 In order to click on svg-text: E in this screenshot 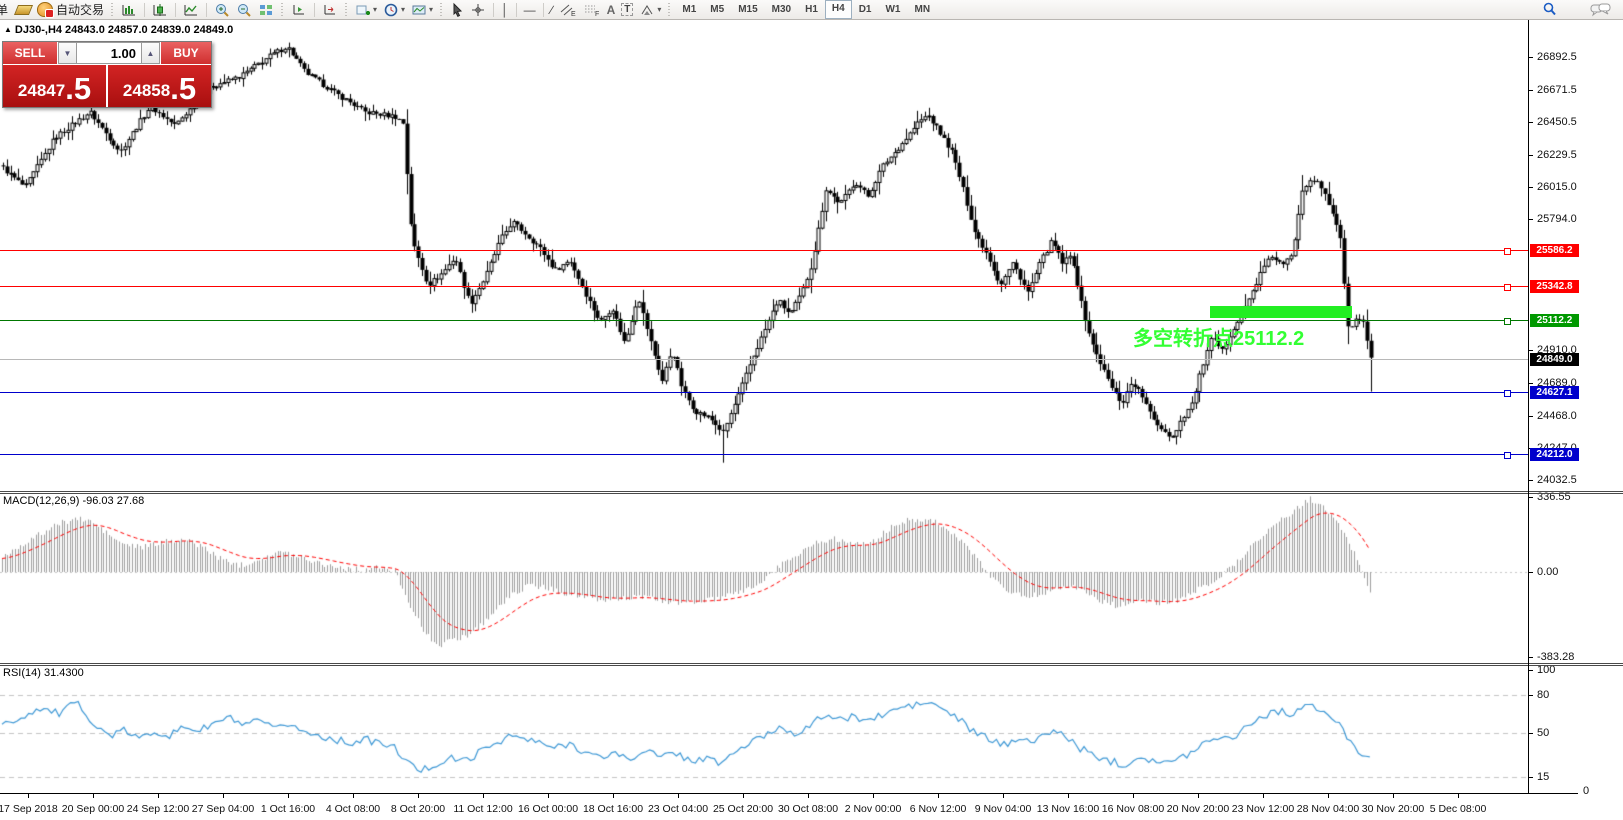, I will do `click(573, 14)`.